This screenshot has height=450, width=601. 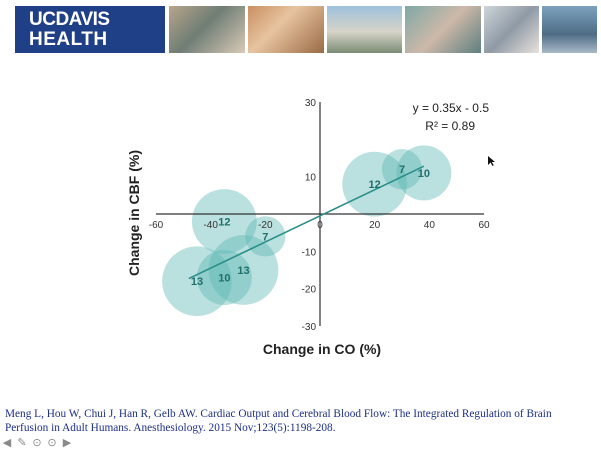 I want to click on pen-icon: ✎, so click(x=22, y=443).